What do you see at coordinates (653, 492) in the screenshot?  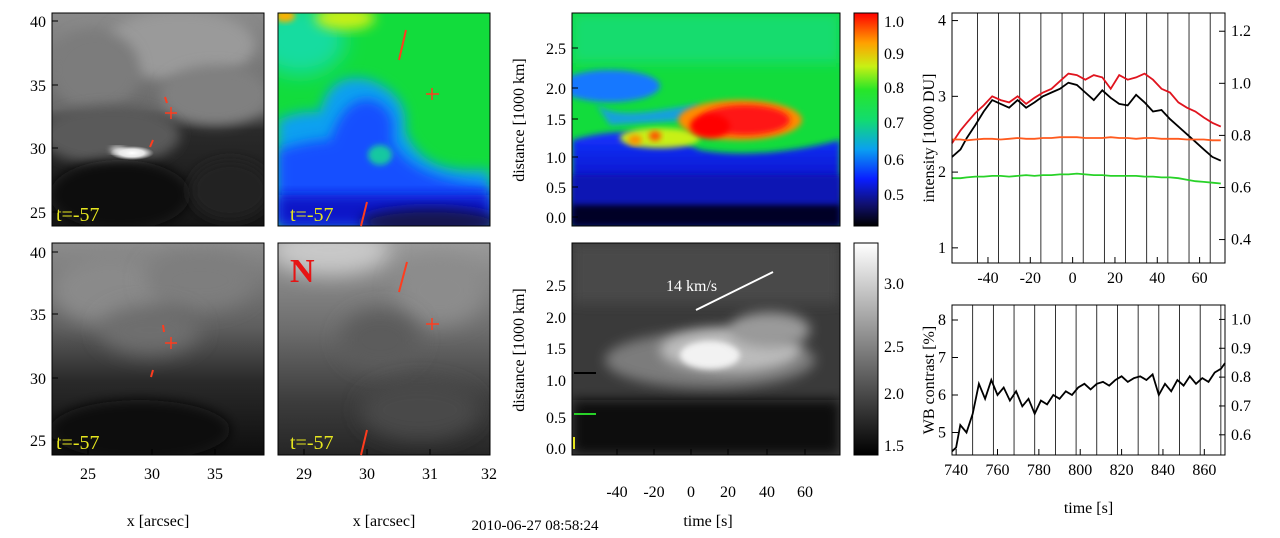 I see `ts-xtick: -20` at bounding box center [653, 492].